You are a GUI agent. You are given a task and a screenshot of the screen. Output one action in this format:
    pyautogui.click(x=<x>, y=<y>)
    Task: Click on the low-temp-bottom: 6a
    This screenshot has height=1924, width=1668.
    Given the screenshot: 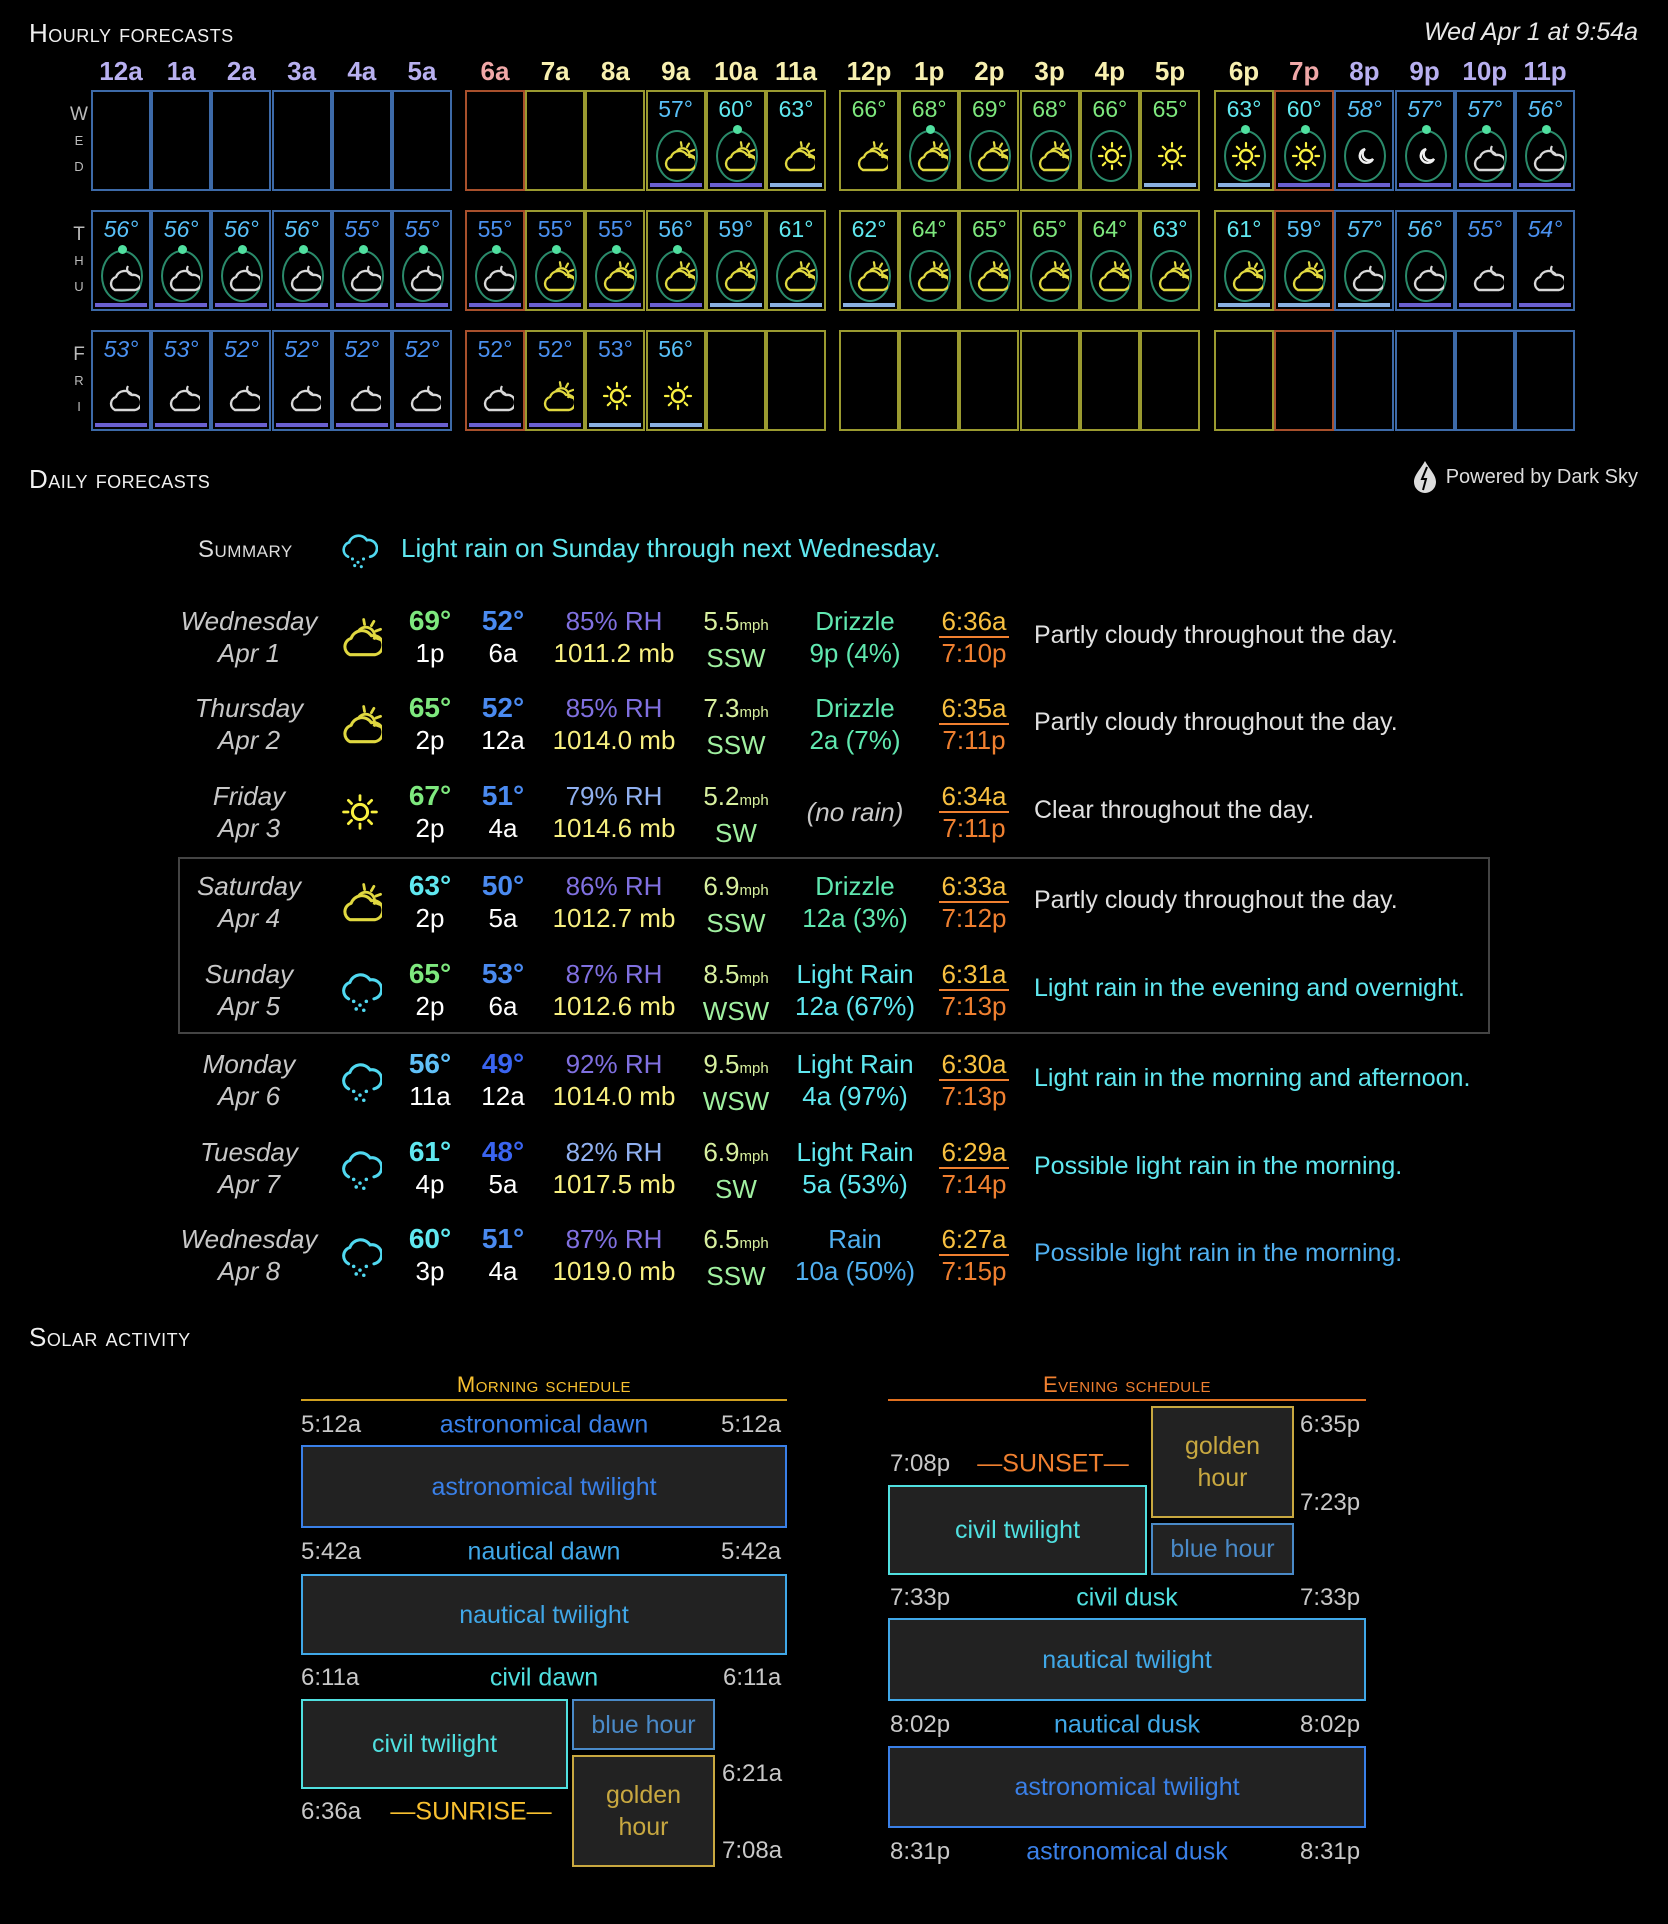 What is the action you would take?
    pyautogui.click(x=503, y=1006)
    